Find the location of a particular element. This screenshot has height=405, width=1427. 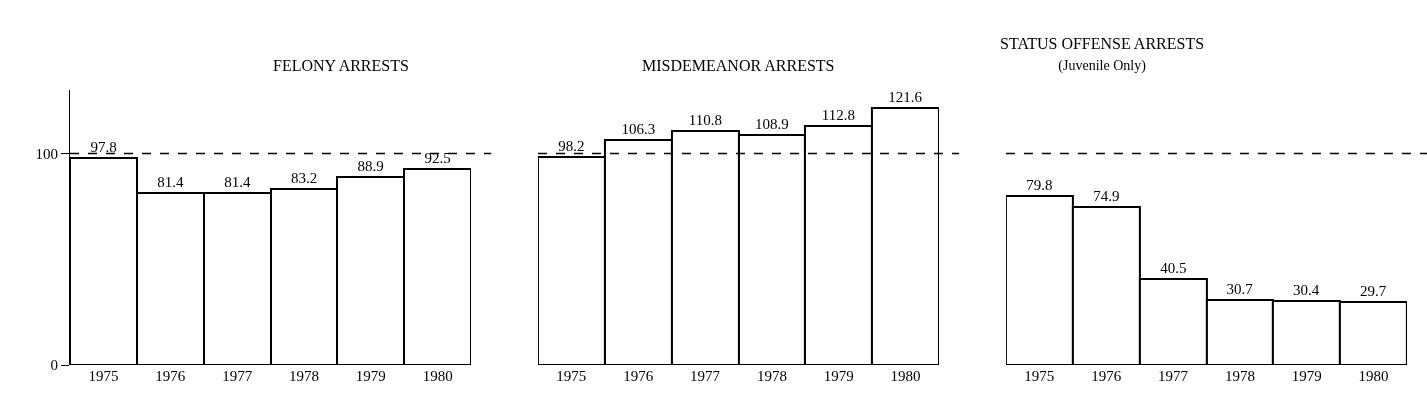

chart-title: MISDEMEANOR ARRESTS is located at coordinates (738, 65).